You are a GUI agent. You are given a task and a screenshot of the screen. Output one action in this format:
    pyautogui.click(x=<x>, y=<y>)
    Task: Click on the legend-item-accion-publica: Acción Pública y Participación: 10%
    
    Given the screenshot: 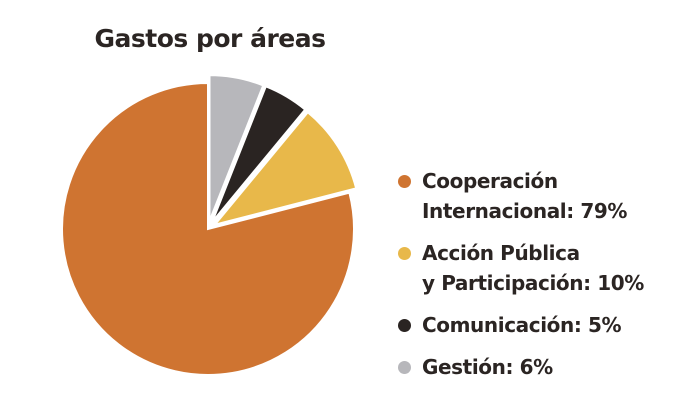 What is the action you would take?
    pyautogui.click(x=521, y=268)
    